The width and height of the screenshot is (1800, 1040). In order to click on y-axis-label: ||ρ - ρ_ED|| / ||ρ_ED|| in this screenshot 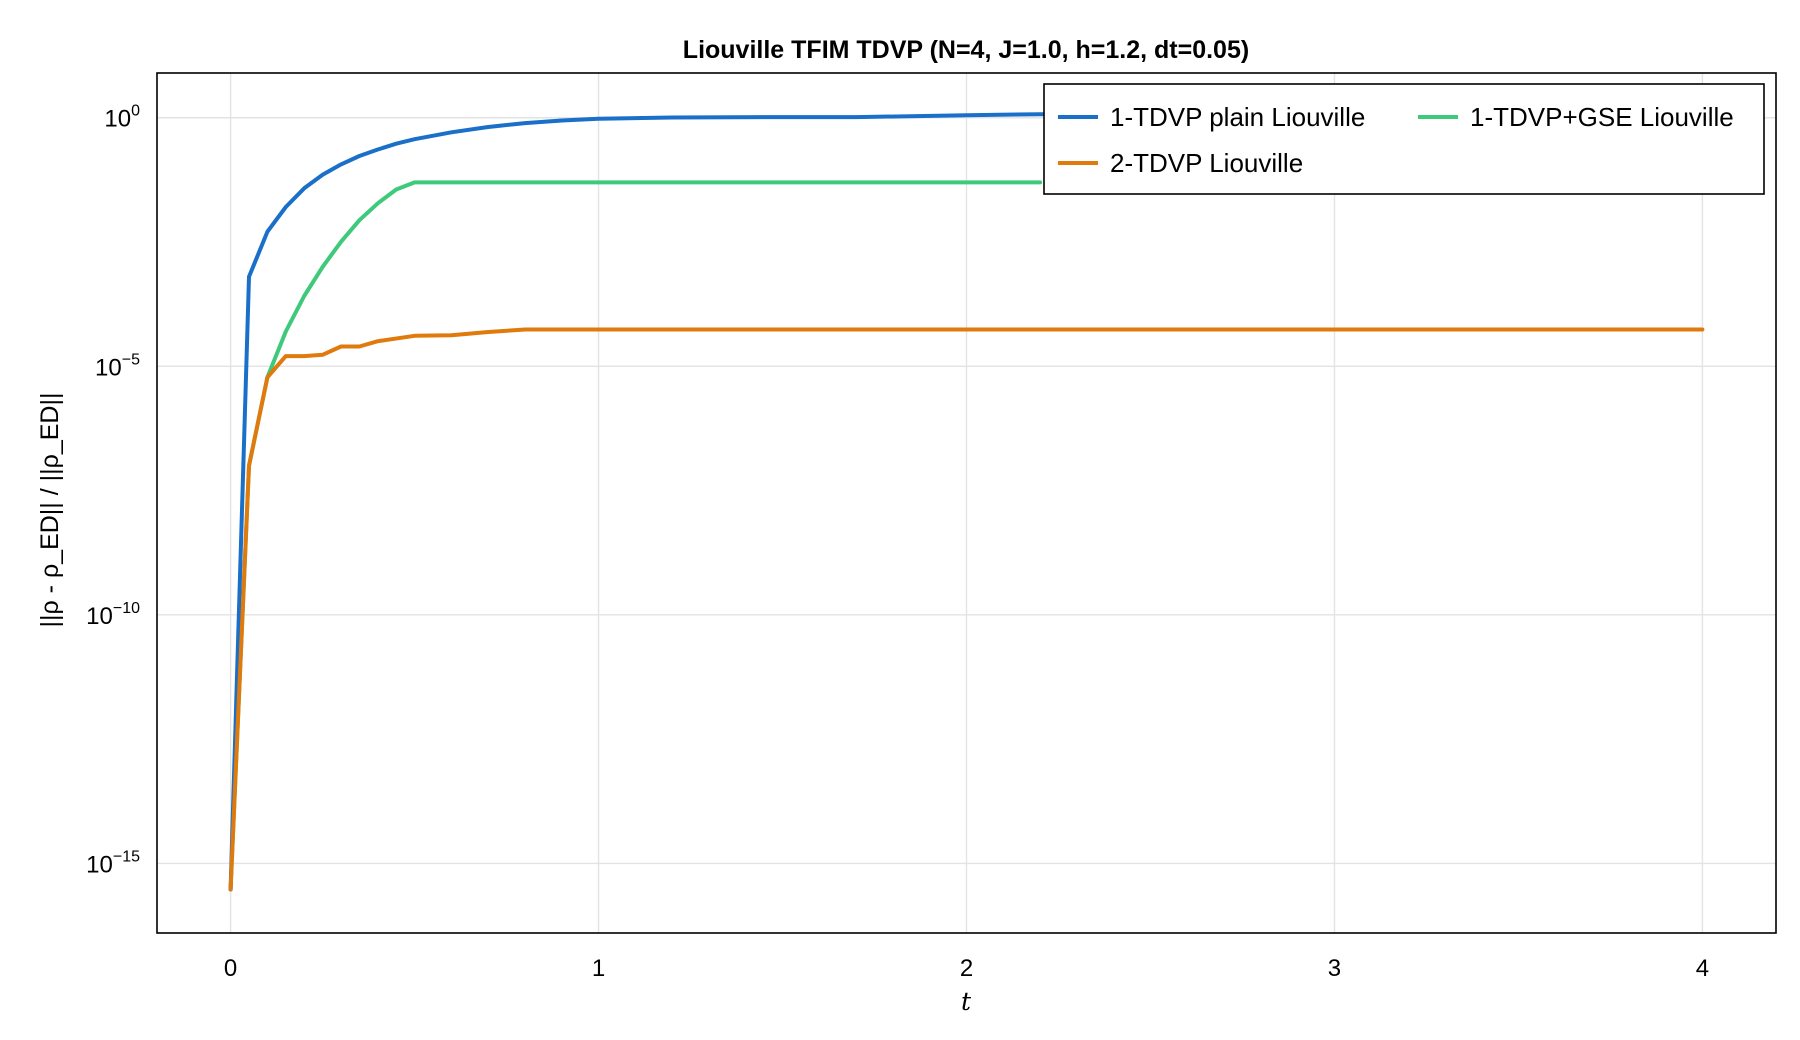, I will do `click(50, 510)`.